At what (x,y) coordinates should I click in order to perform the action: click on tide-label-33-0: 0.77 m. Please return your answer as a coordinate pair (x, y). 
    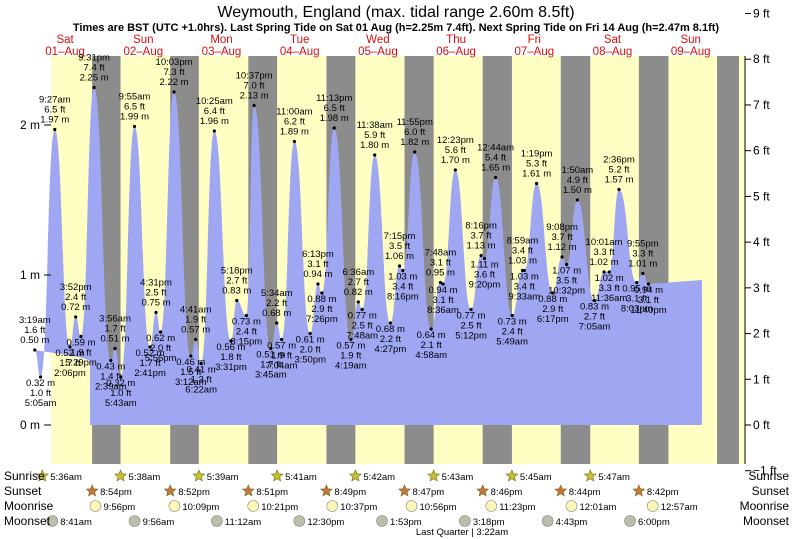
    Looking at the image, I should click on (362, 316).